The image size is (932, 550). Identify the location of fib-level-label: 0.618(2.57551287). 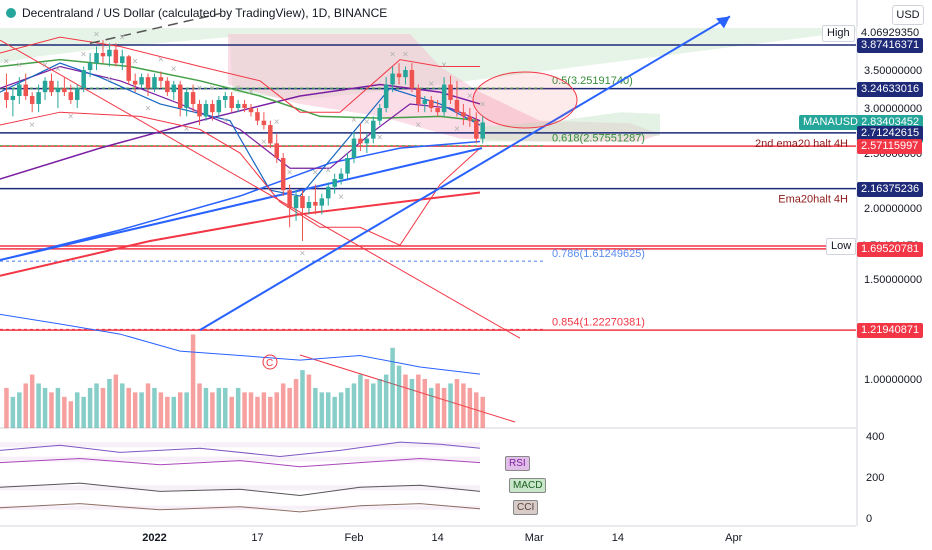
(598, 139).